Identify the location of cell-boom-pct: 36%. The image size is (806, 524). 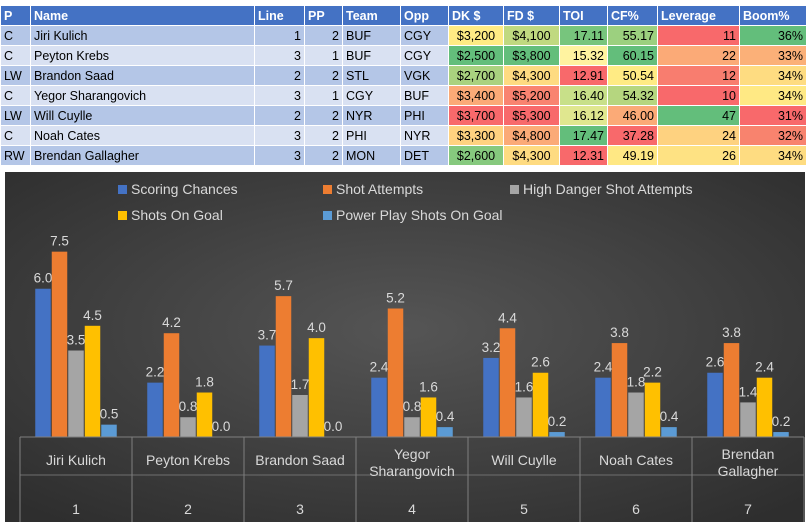
(772, 35).